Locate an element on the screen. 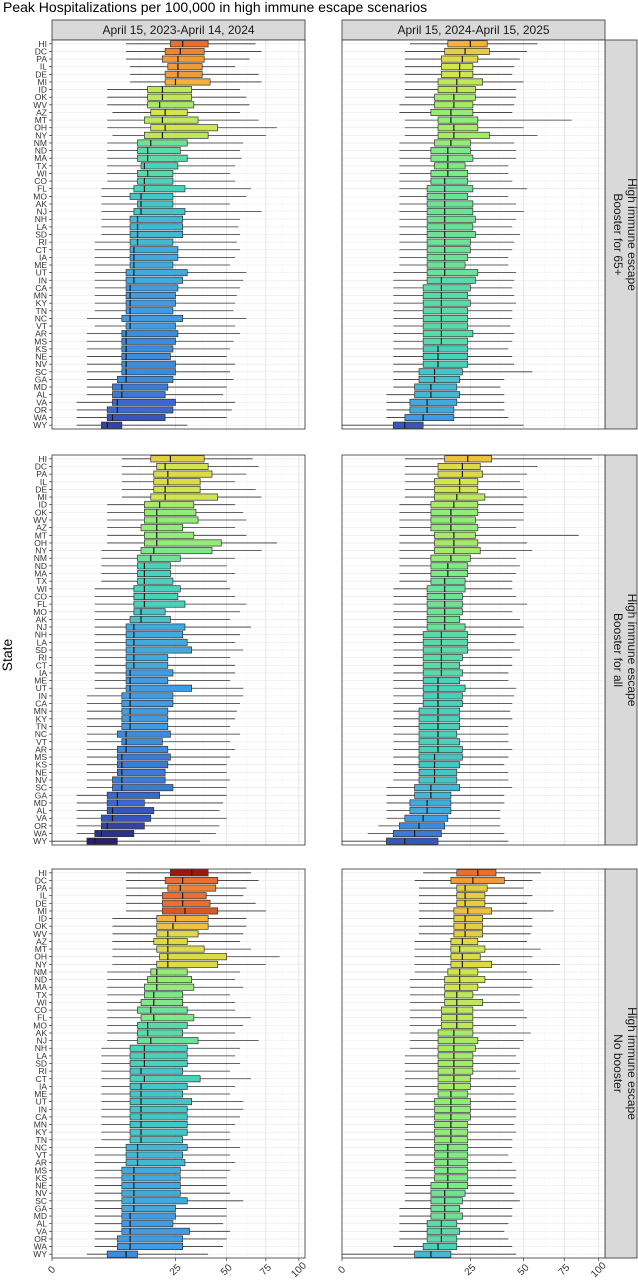  state-label: LA is located at coordinates (42, 642).